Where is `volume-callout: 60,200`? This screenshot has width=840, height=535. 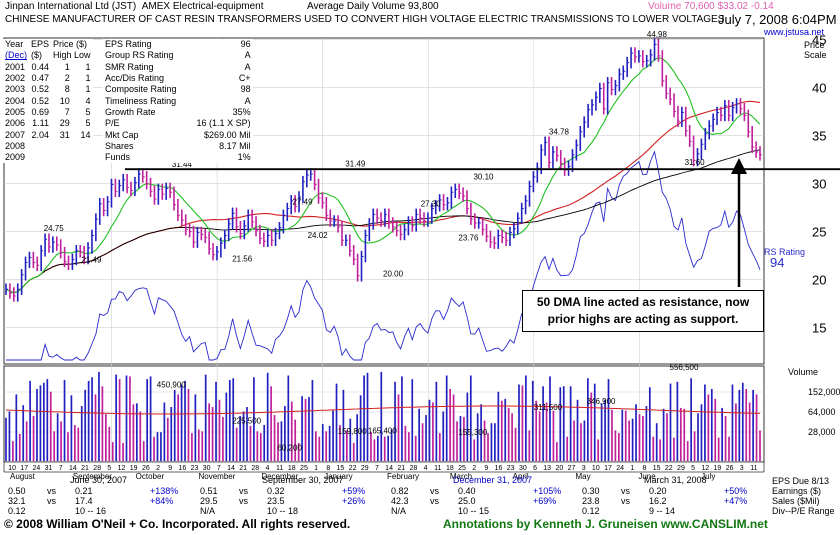
volume-callout: 60,200 is located at coordinates (289, 447).